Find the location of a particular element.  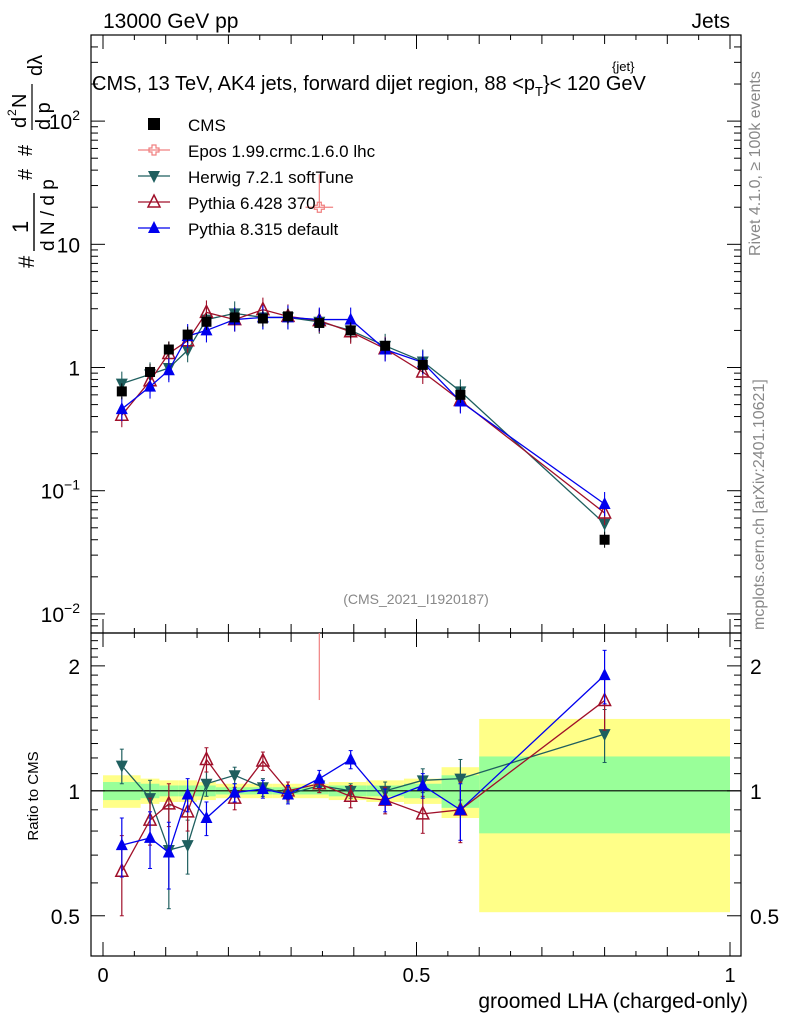

legend-label: Pythia 8.315 default is located at coordinates (263, 229).